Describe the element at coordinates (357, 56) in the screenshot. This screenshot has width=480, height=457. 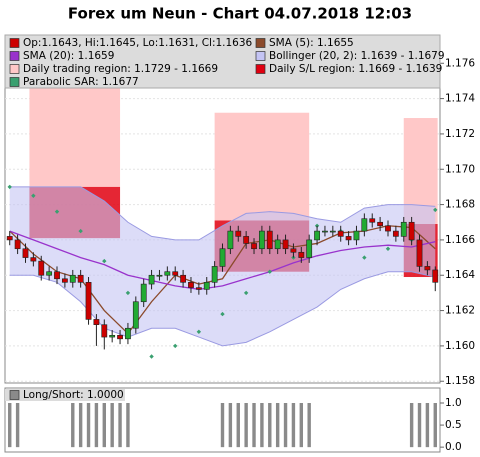
I see `legend-label: Bollinger (20, 2): 1.1639 - 1.1679` at that location.